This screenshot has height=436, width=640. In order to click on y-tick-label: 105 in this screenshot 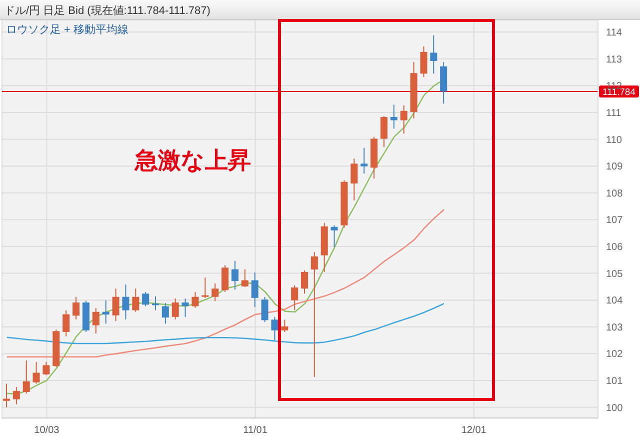, I will do `click(615, 274)`.